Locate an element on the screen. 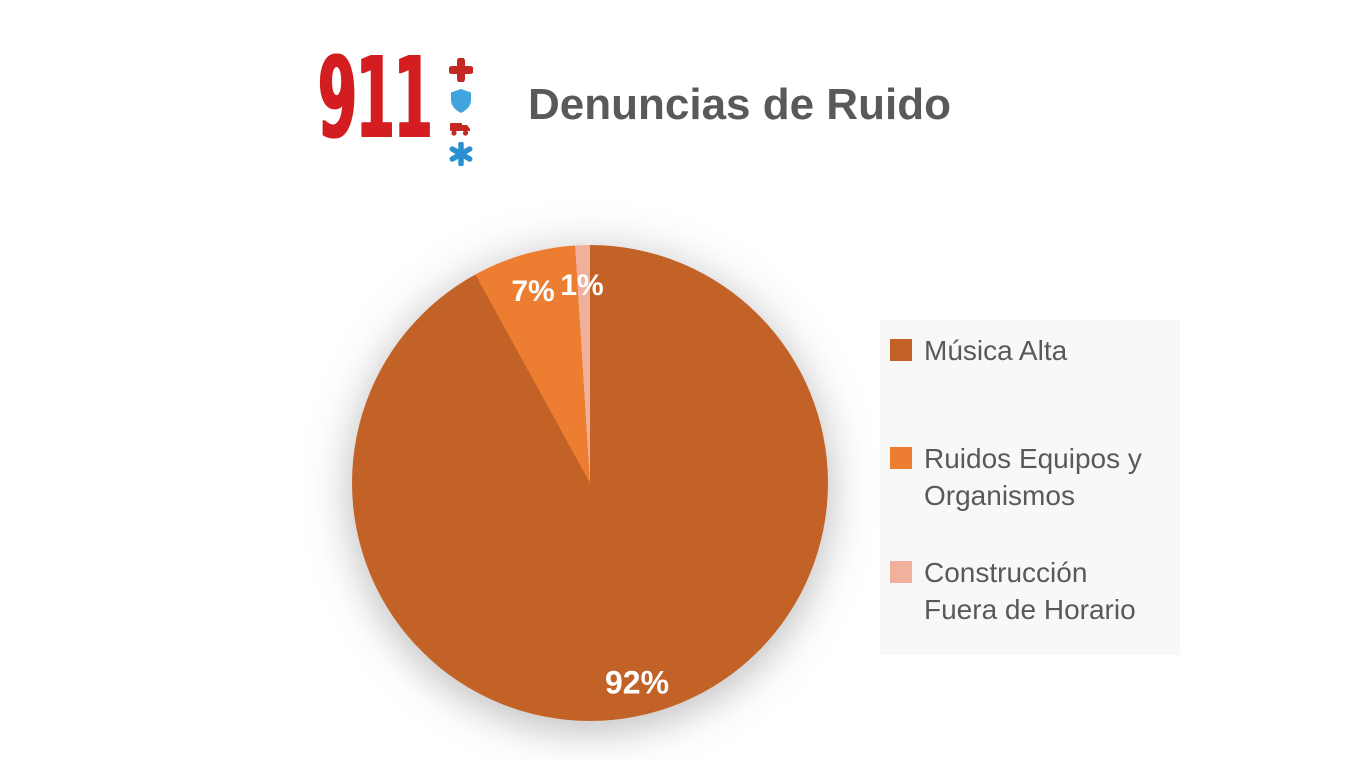 This screenshot has height=760, width=1350. legend-item-ruidos-equipos: Ruidos Equipos y Organismos is located at coordinates (1027, 477).